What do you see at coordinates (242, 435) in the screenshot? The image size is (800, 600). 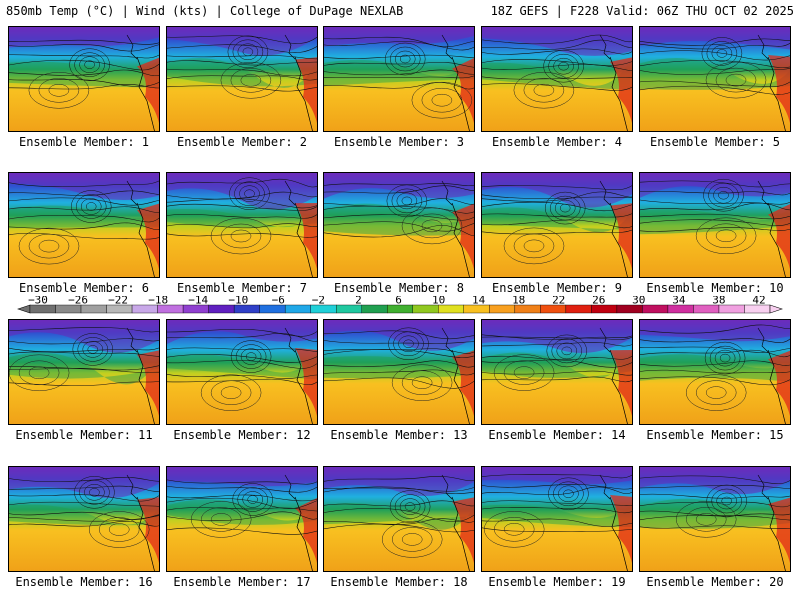 I see `ensemble-member-label: Ensemble Member: 12` at bounding box center [242, 435].